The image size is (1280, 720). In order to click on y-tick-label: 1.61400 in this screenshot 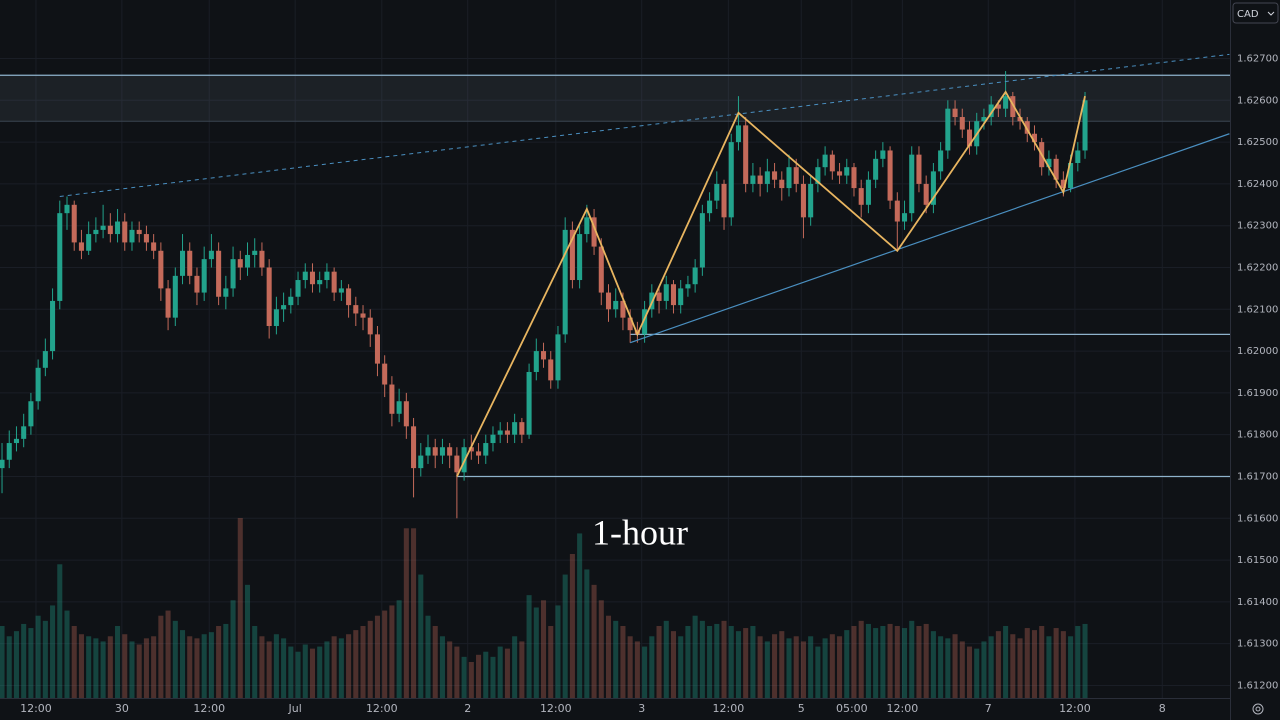, I will do `click(1257, 602)`.